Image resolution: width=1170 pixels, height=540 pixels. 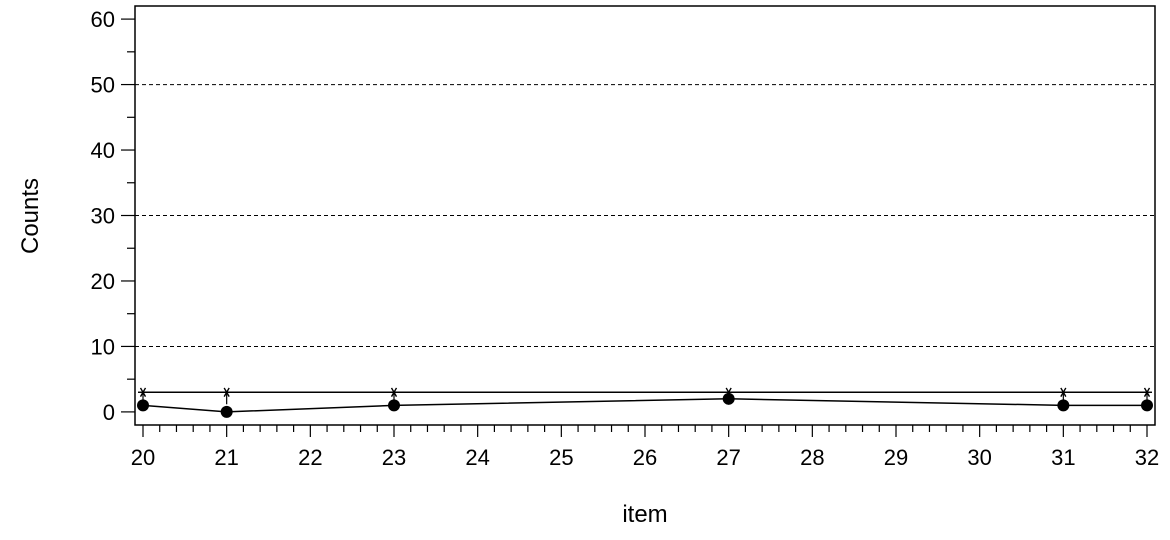 I want to click on y-tick-label: 20, so click(x=103, y=281).